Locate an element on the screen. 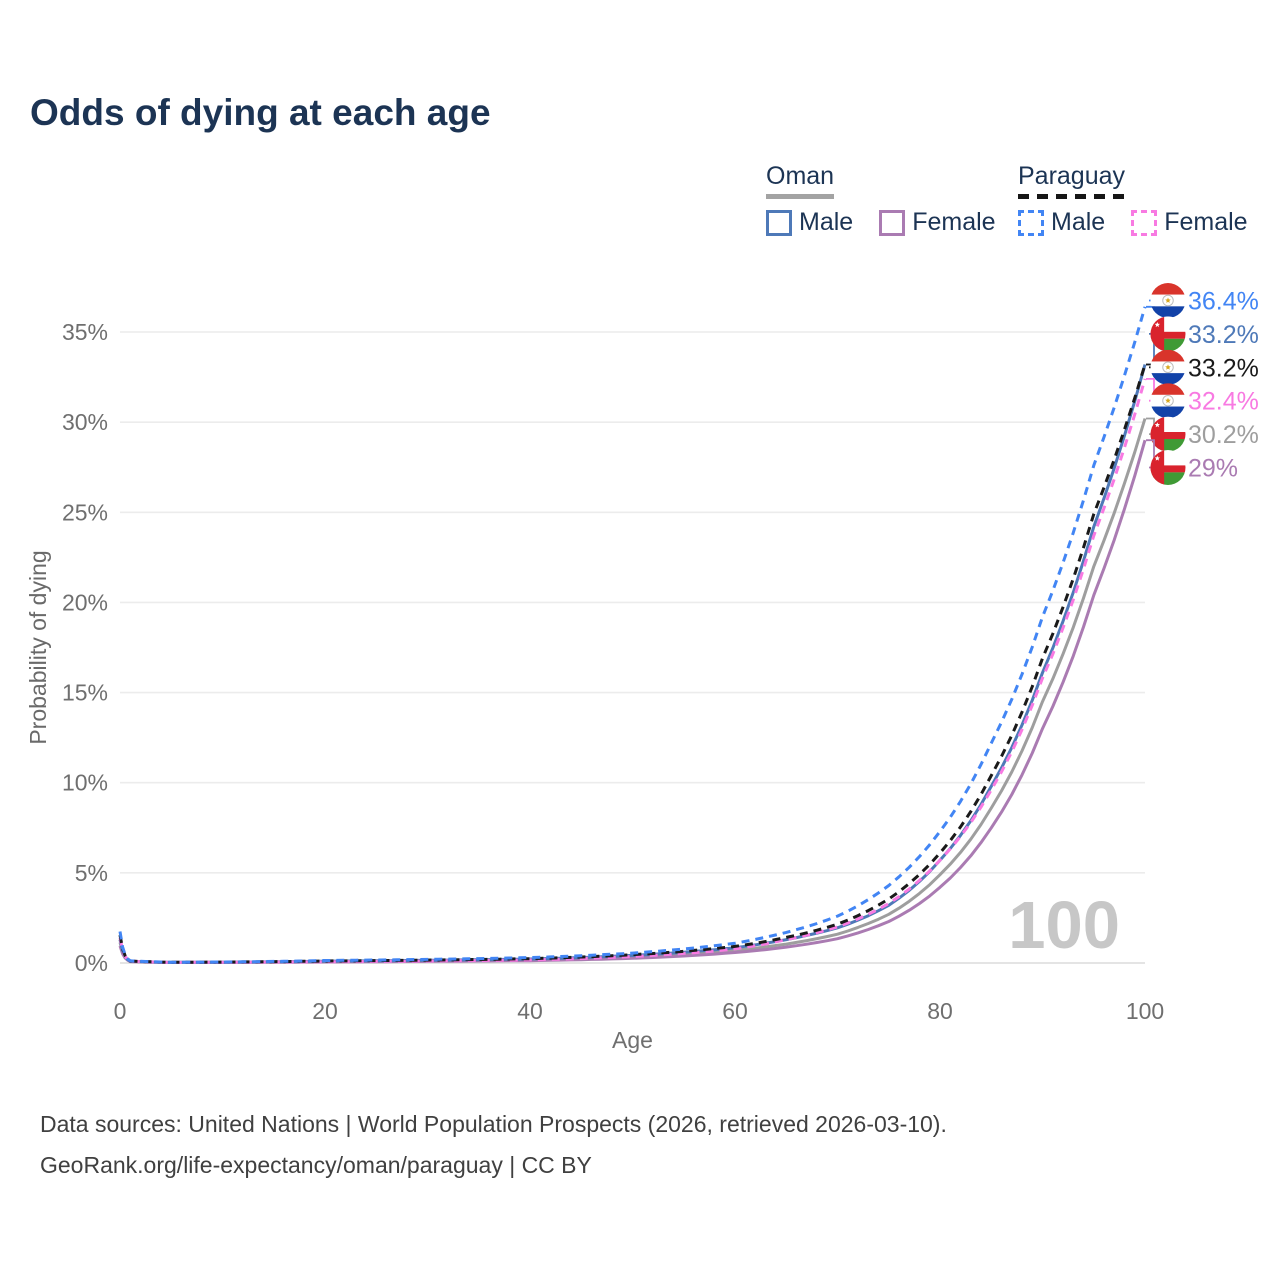 Image resolution: width=1280 pixels, height=1280 pixels. oman-female-swatch-icon is located at coordinates (892, 222).